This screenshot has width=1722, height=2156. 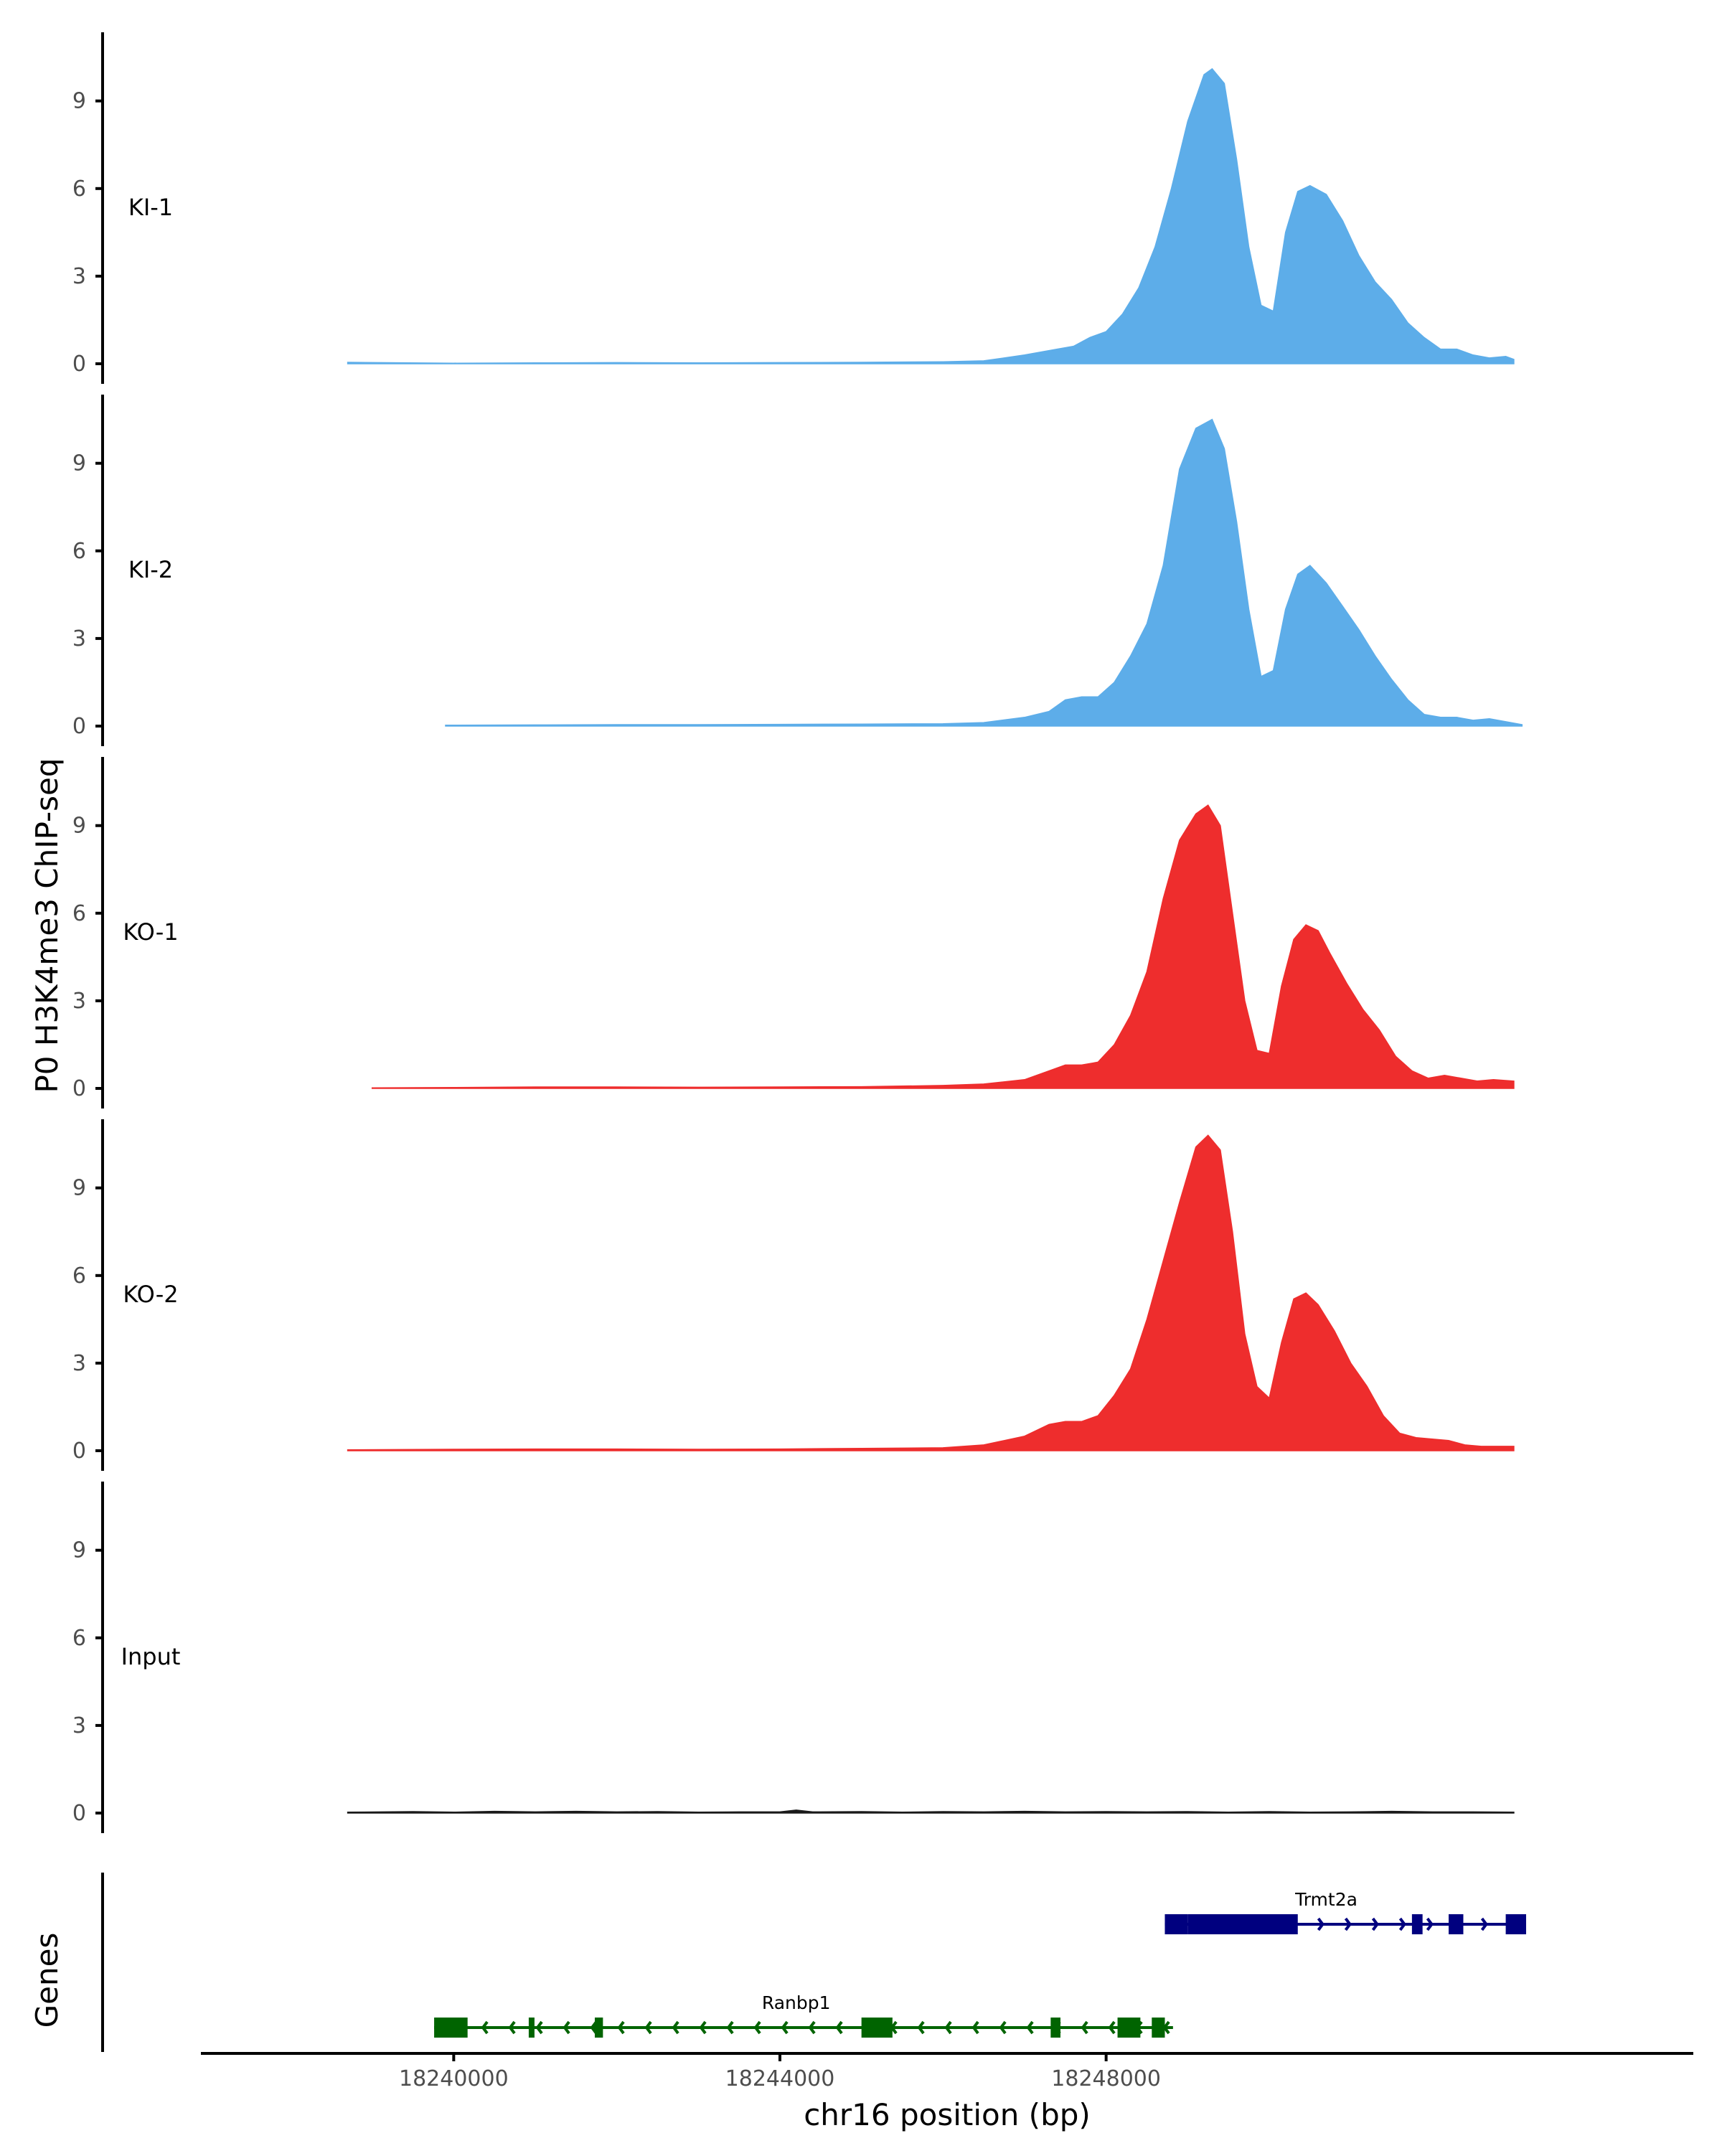 I want to click on y-axis-title: P0 H3K4me3 ChIP-seq, so click(x=47, y=925).